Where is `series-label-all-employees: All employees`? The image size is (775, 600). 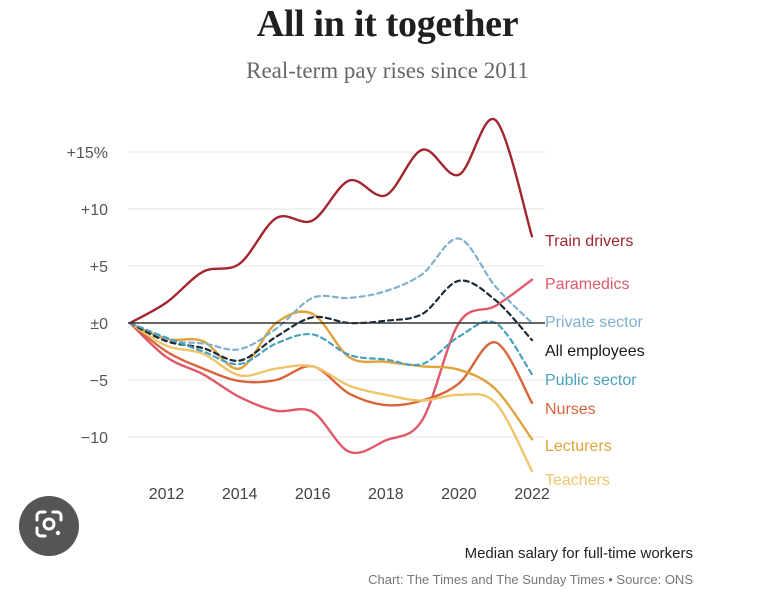
series-label-all-employees: All employees is located at coordinates (595, 351).